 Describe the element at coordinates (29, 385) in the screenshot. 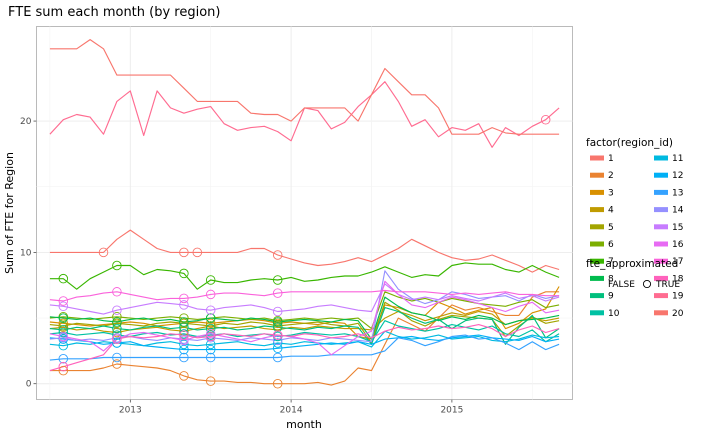

I see `y-tick-label: 0` at that location.